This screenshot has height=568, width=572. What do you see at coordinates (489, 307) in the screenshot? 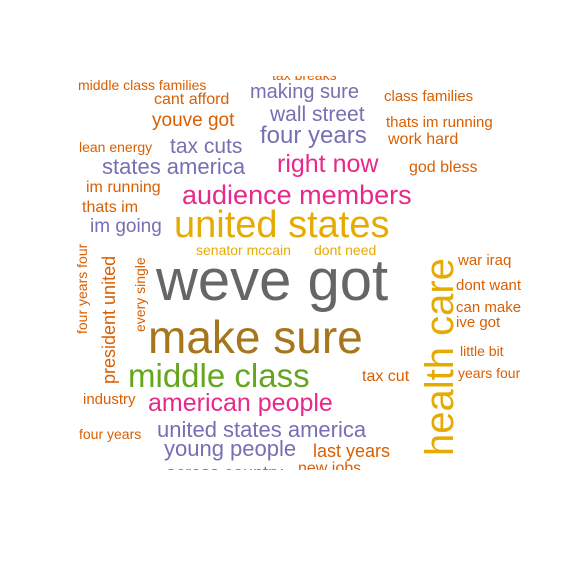
I see `word-can-make: can make` at bounding box center [489, 307].